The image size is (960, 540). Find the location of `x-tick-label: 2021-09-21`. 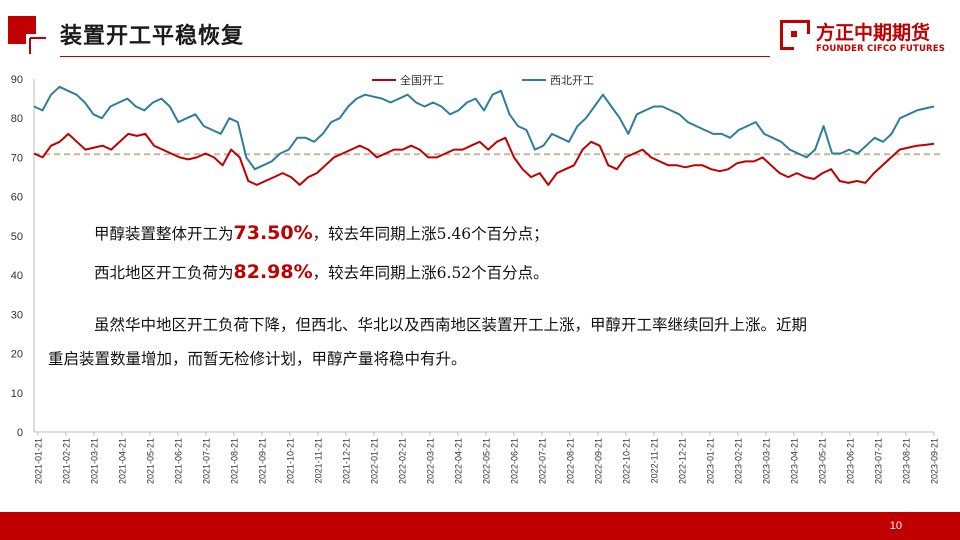

x-tick-label: 2021-09-21 is located at coordinates (263, 461).